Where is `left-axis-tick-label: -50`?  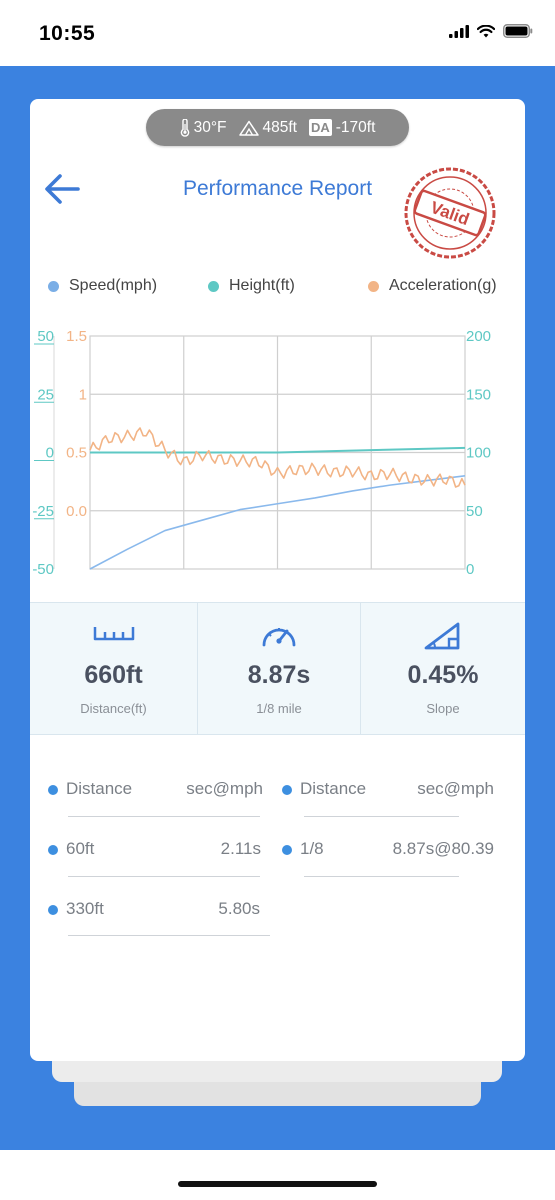
left-axis-tick-label: -50 is located at coordinates (43, 567).